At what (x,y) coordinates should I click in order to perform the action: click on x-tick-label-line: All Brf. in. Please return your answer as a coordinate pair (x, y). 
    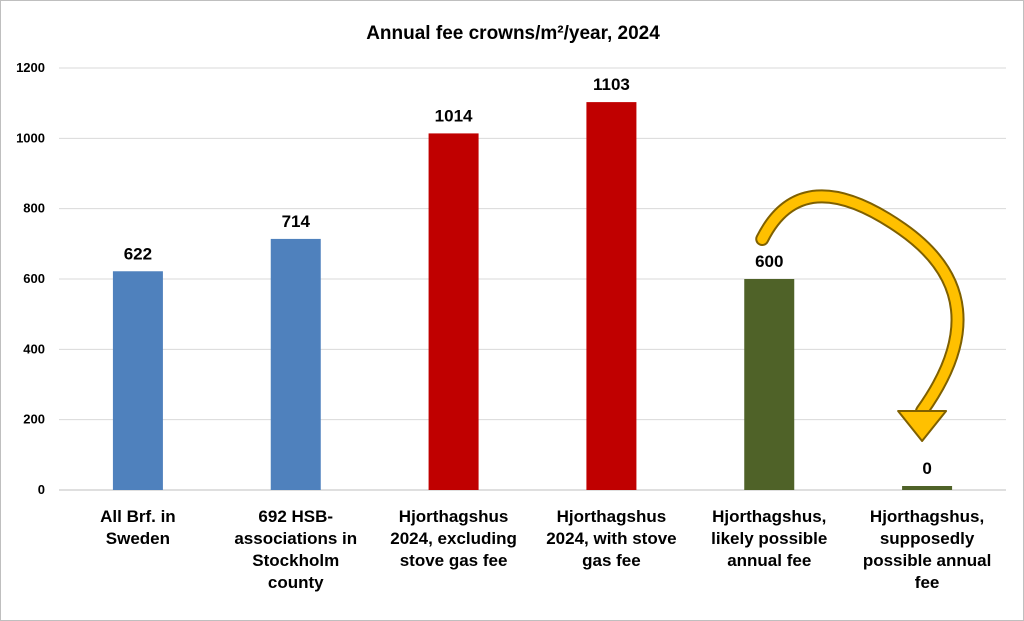
    Looking at the image, I should click on (138, 516).